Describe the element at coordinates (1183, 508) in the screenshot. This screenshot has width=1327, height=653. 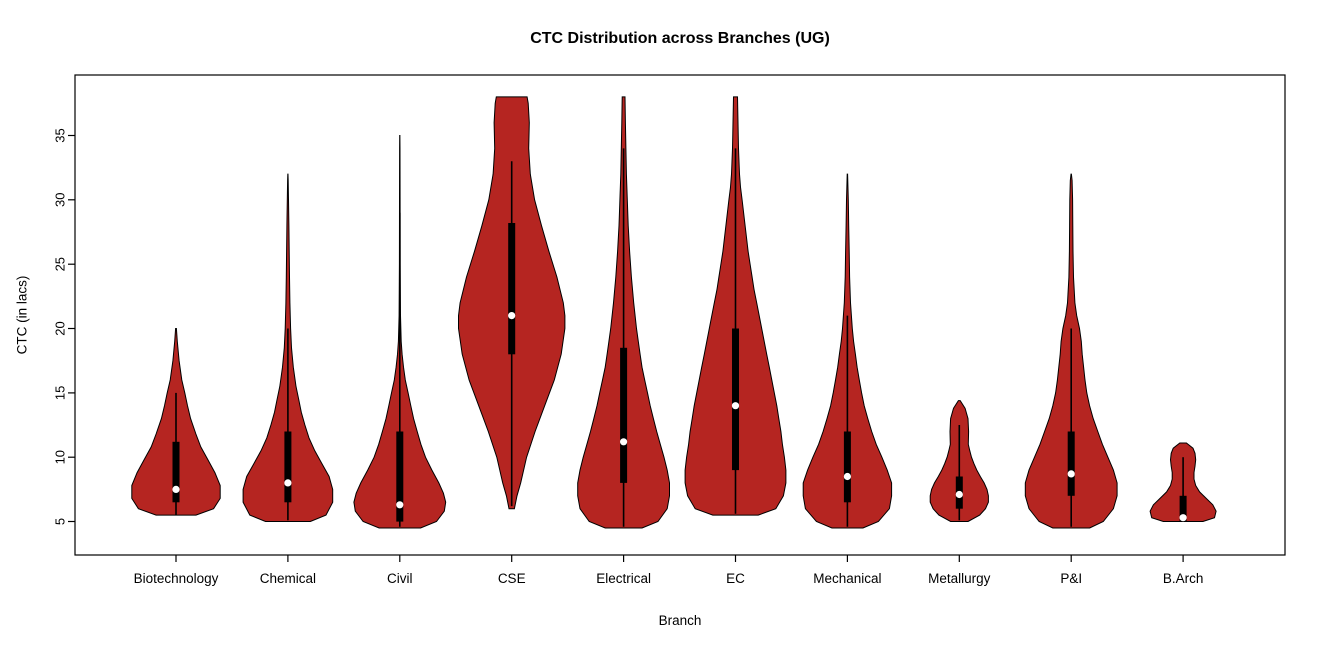
I see `iqr-box-B.Arch` at that location.